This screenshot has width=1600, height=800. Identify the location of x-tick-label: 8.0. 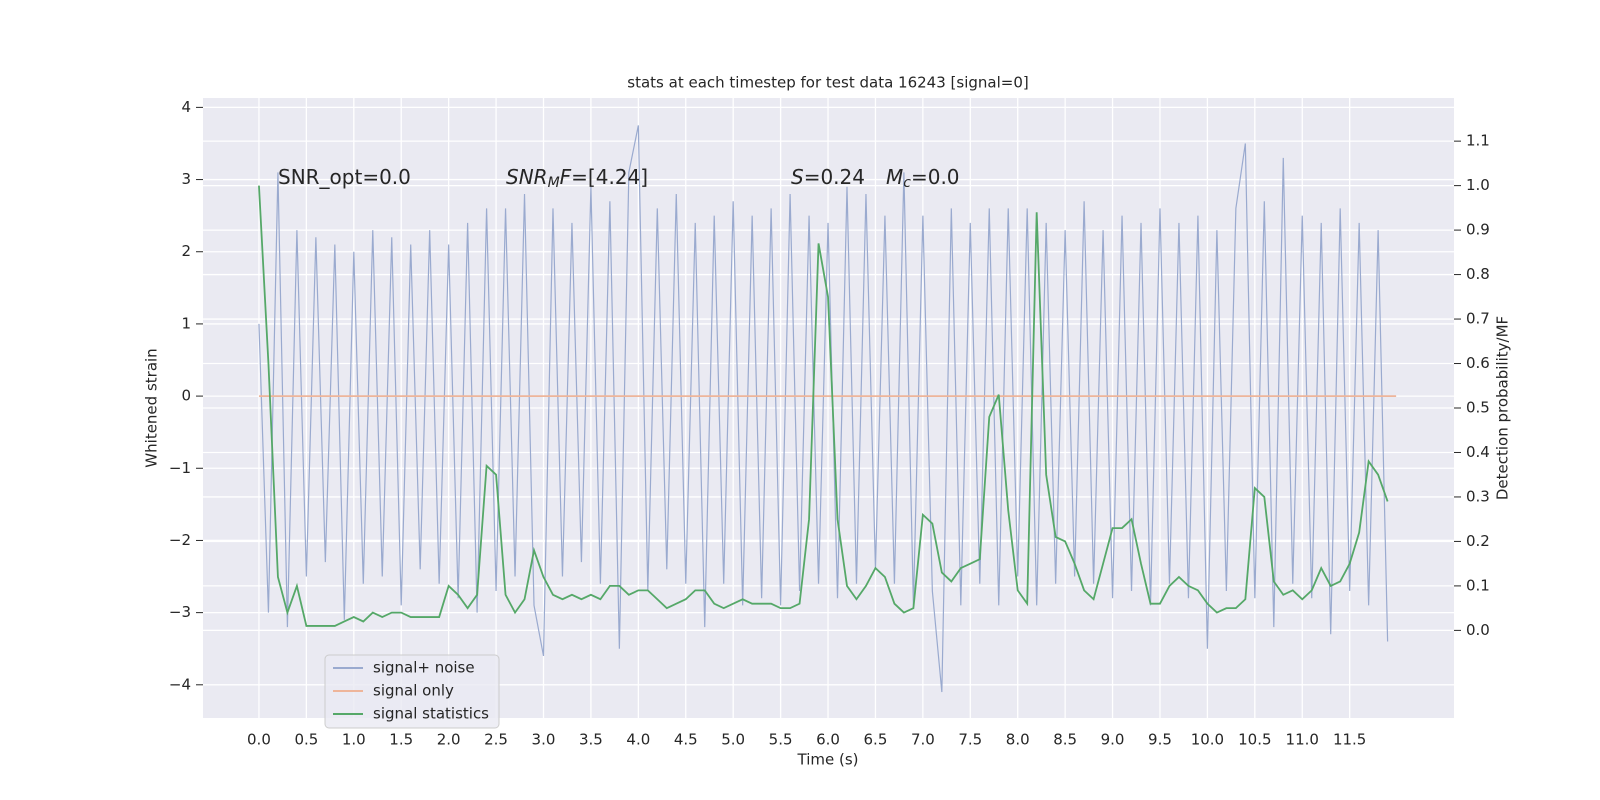
(1018, 740).